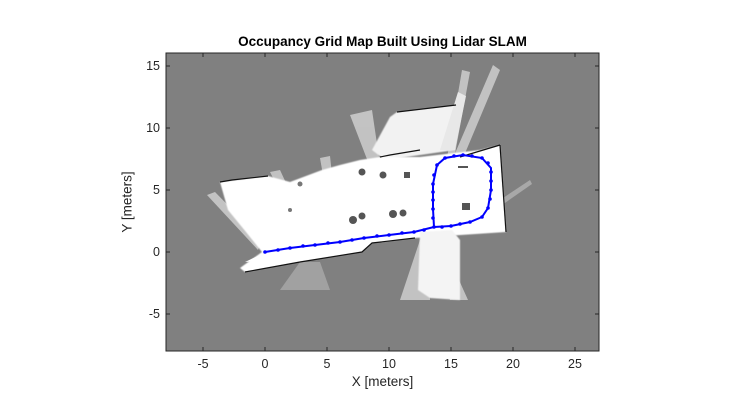  Describe the element at coordinates (382, 381) in the screenshot. I see `x-axis-label: X [meters]` at that location.